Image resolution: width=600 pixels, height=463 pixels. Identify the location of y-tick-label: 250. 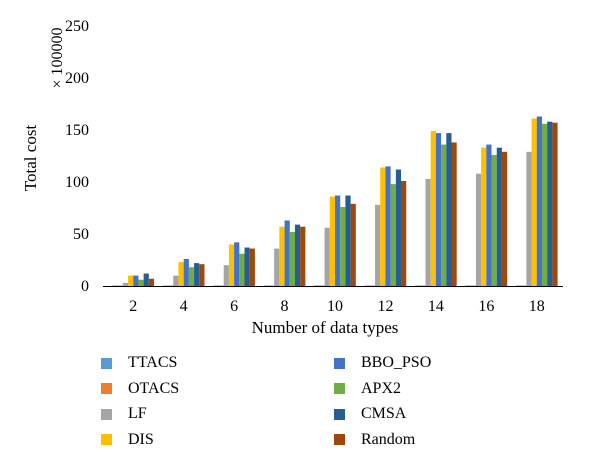
(77, 26).